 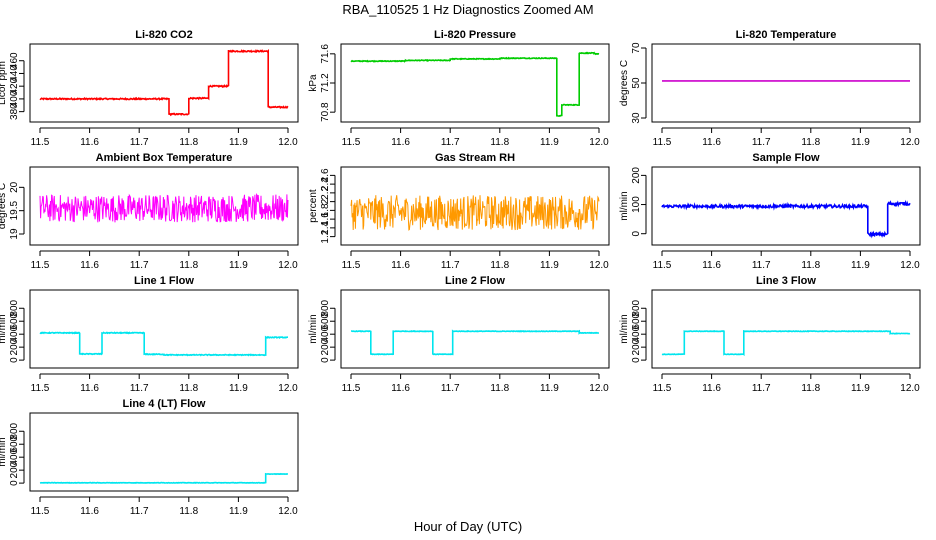 What do you see at coordinates (467, 9) in the screenshot?
I see `figure-title: RBA_110525 1 Hz Diagnostics Zoomed AM` at bounding box center [467, 9].